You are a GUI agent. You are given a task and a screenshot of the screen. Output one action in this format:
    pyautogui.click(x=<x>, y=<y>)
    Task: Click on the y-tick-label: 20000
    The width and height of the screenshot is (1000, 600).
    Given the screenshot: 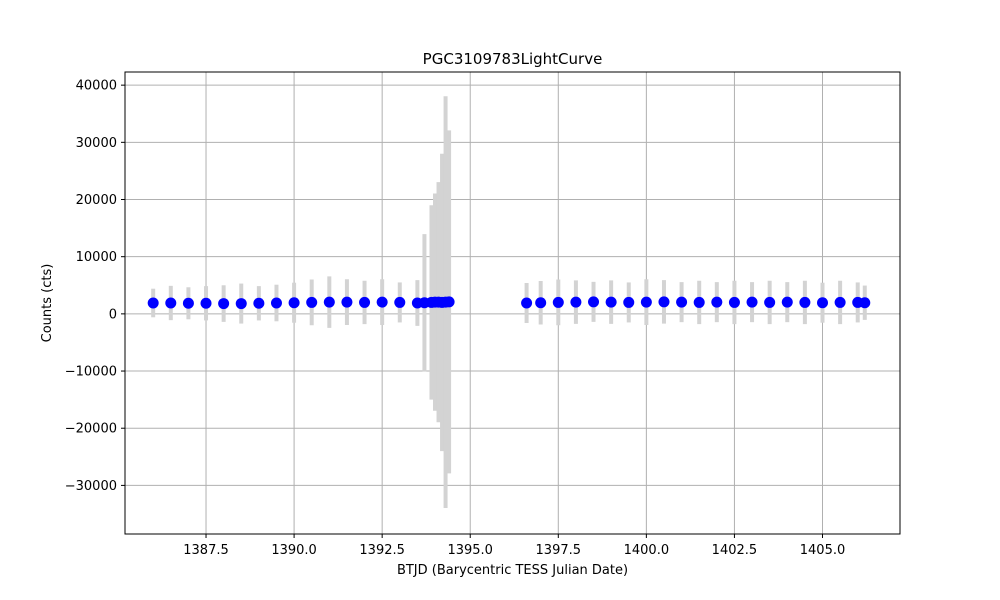 What is the action you would take?
    pyautogui.click(x=96, y=200)
    